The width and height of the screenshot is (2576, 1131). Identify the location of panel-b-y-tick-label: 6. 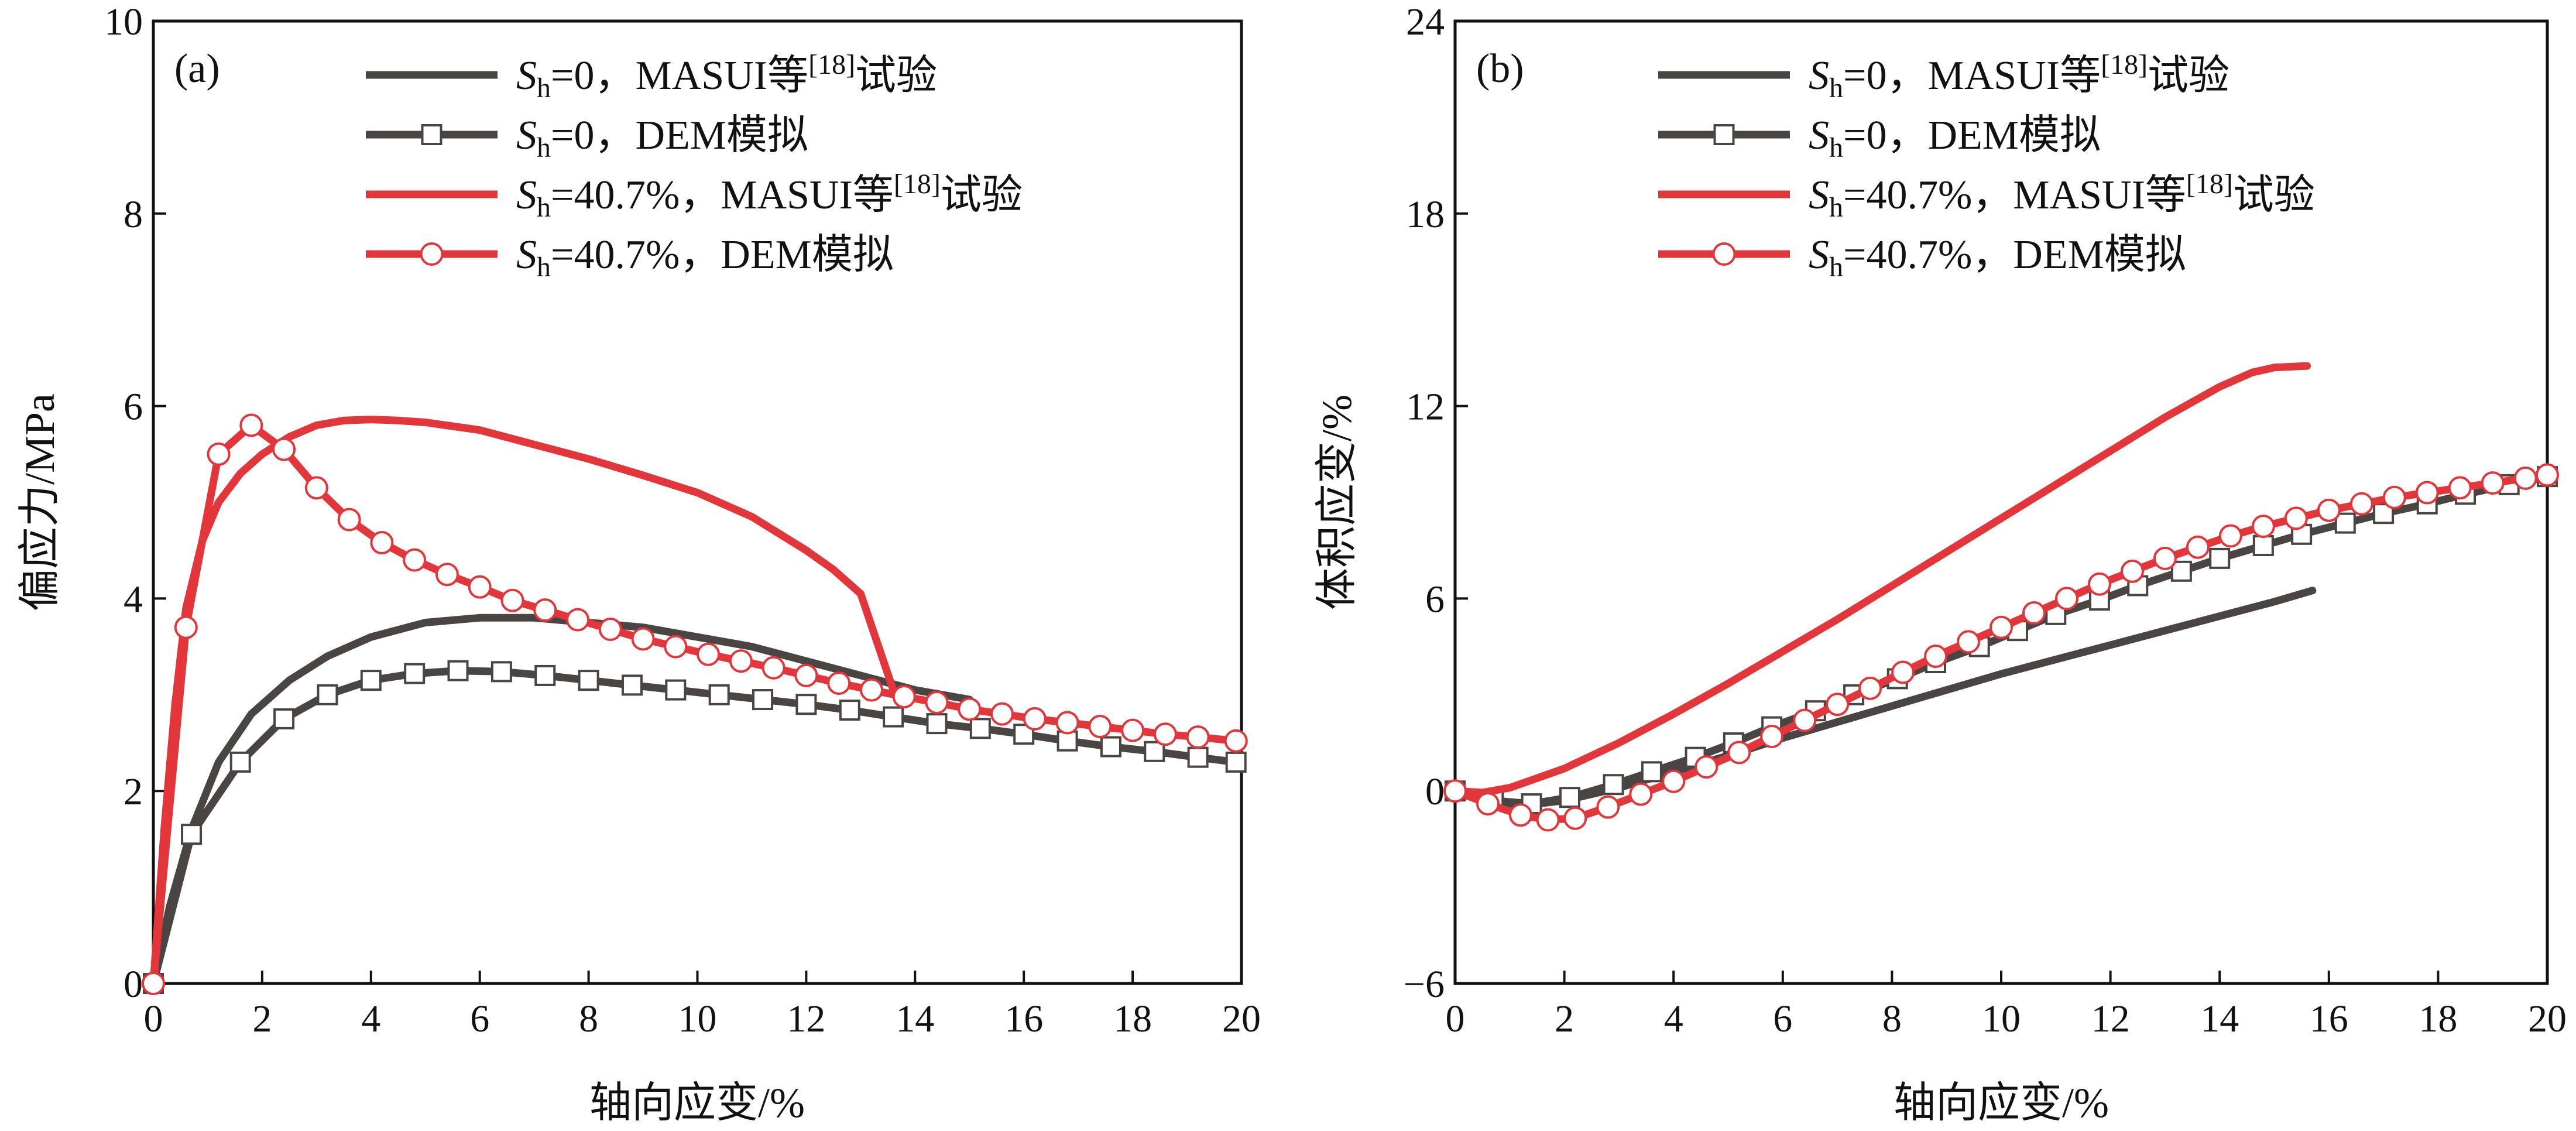
(1435, 599).